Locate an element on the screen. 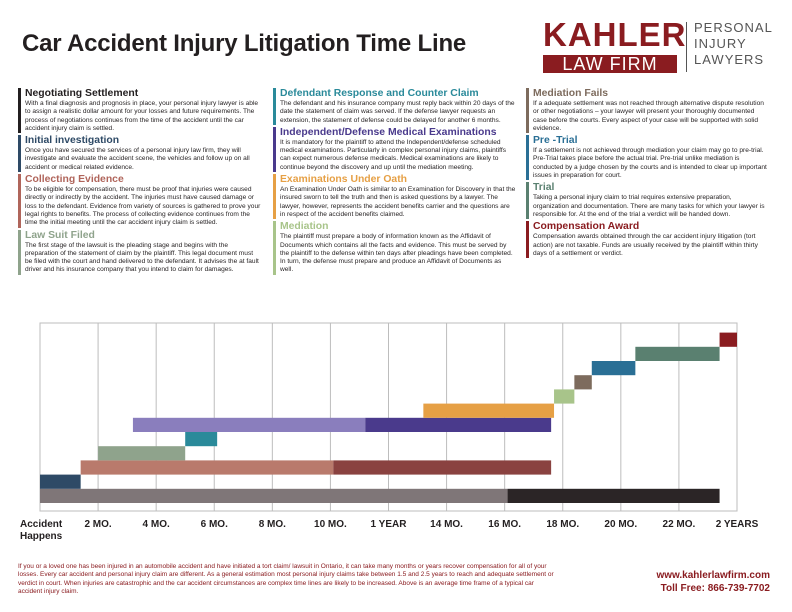  timeline-axis-label: 4 MO. is located at coordinates (156, 524).